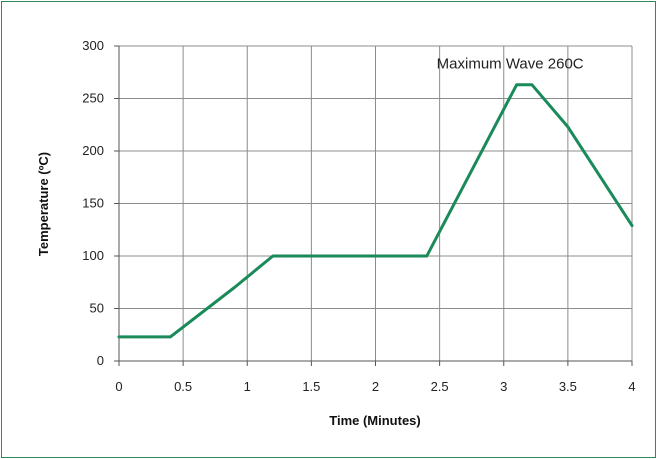 This screenshot has height=459, width=657. Describe the element at coordinates (568, 386) in the screenshot. I see `x-tick-label: 3.5` at that location.